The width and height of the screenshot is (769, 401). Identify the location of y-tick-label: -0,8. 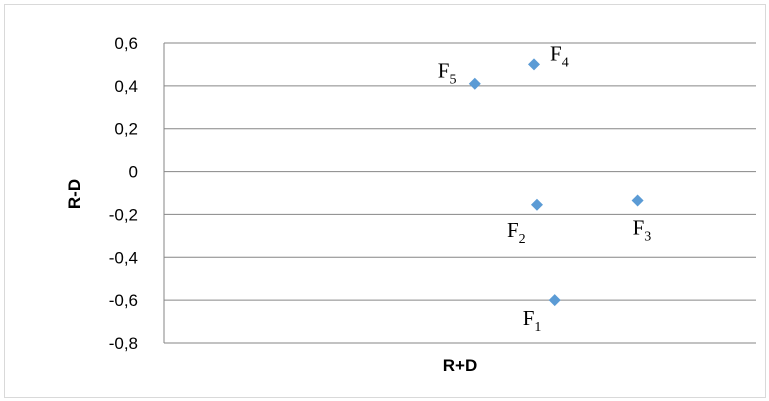
(123, 343).